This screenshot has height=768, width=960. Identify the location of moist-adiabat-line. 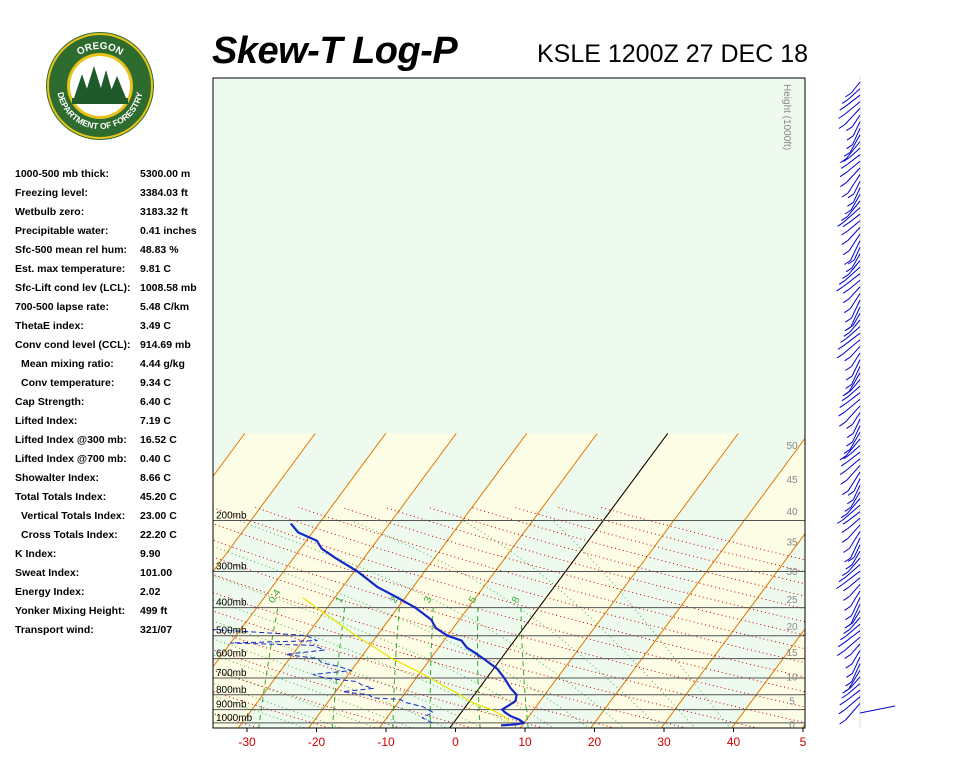
(579, 624).